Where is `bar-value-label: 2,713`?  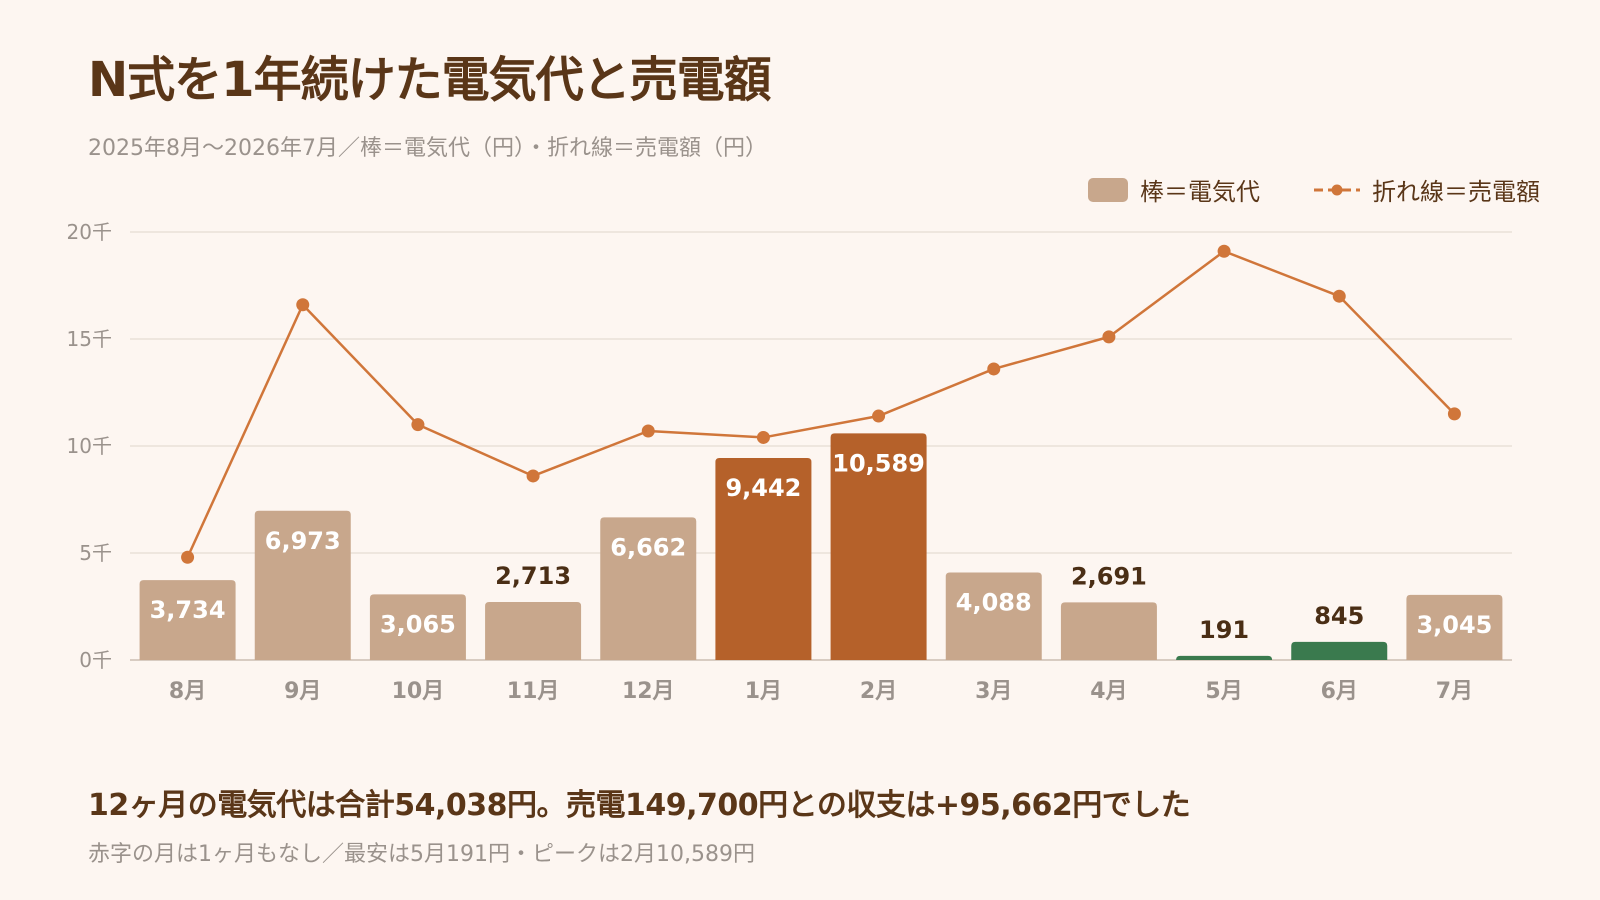
bar-value-label: 2,713 is located at coordinates (533, 576).